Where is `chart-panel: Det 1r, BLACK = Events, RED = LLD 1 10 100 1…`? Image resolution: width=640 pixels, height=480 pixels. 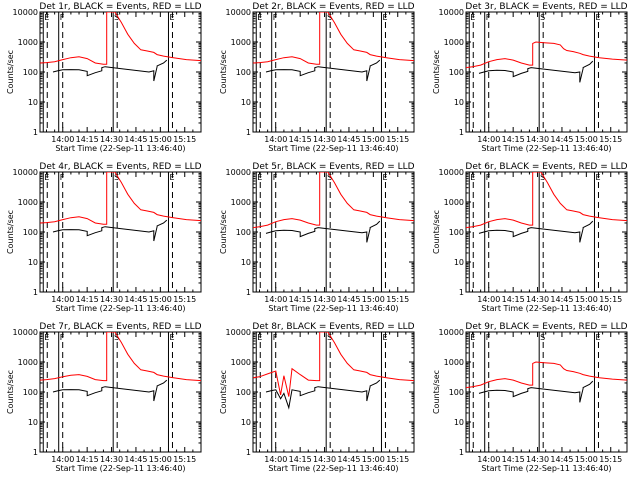 chart-panel: Det 1r, BLACK = Events, RED = LLD 1 10 100 1… is located at coordinates (104, 77).